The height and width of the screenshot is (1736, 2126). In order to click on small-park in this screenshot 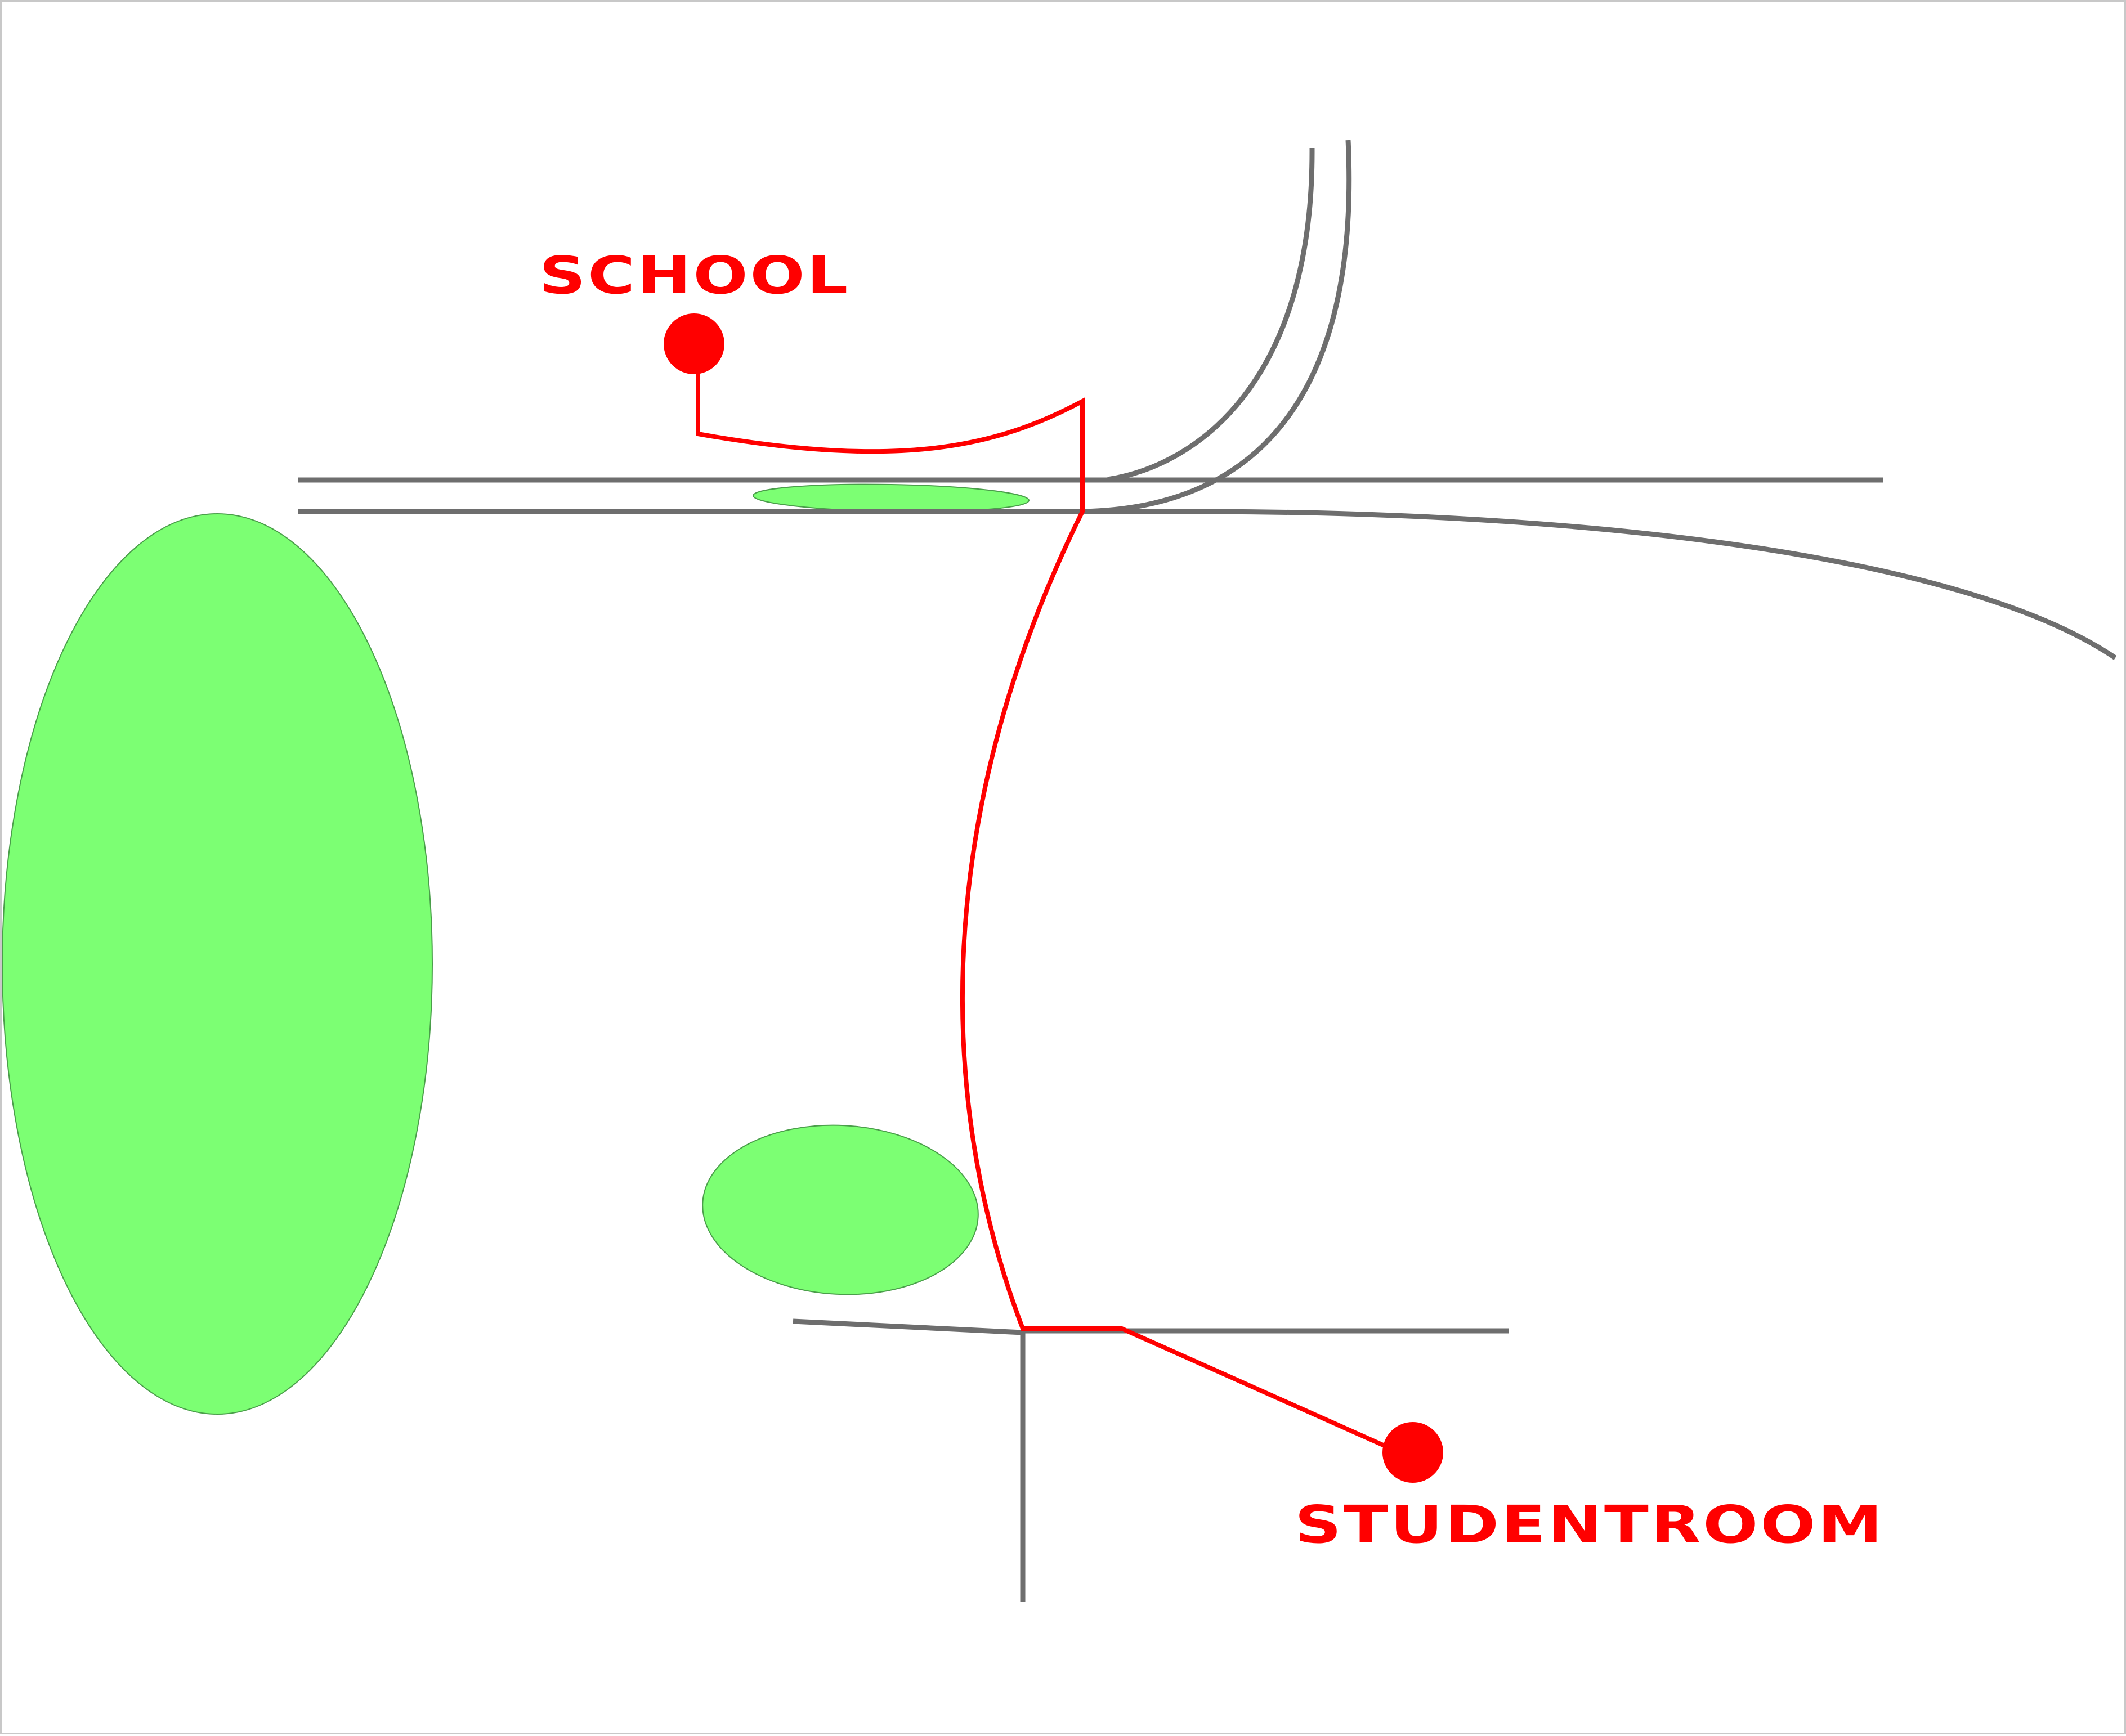, I will do `click(841, 1209)`.